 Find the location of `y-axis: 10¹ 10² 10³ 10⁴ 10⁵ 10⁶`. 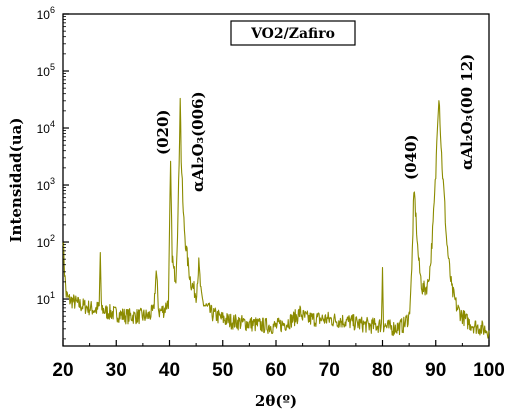

y-axis: 10¹ 10² 10³ 10⁴ 10⁵ 10⁶ is located at coordinates (53, 172).